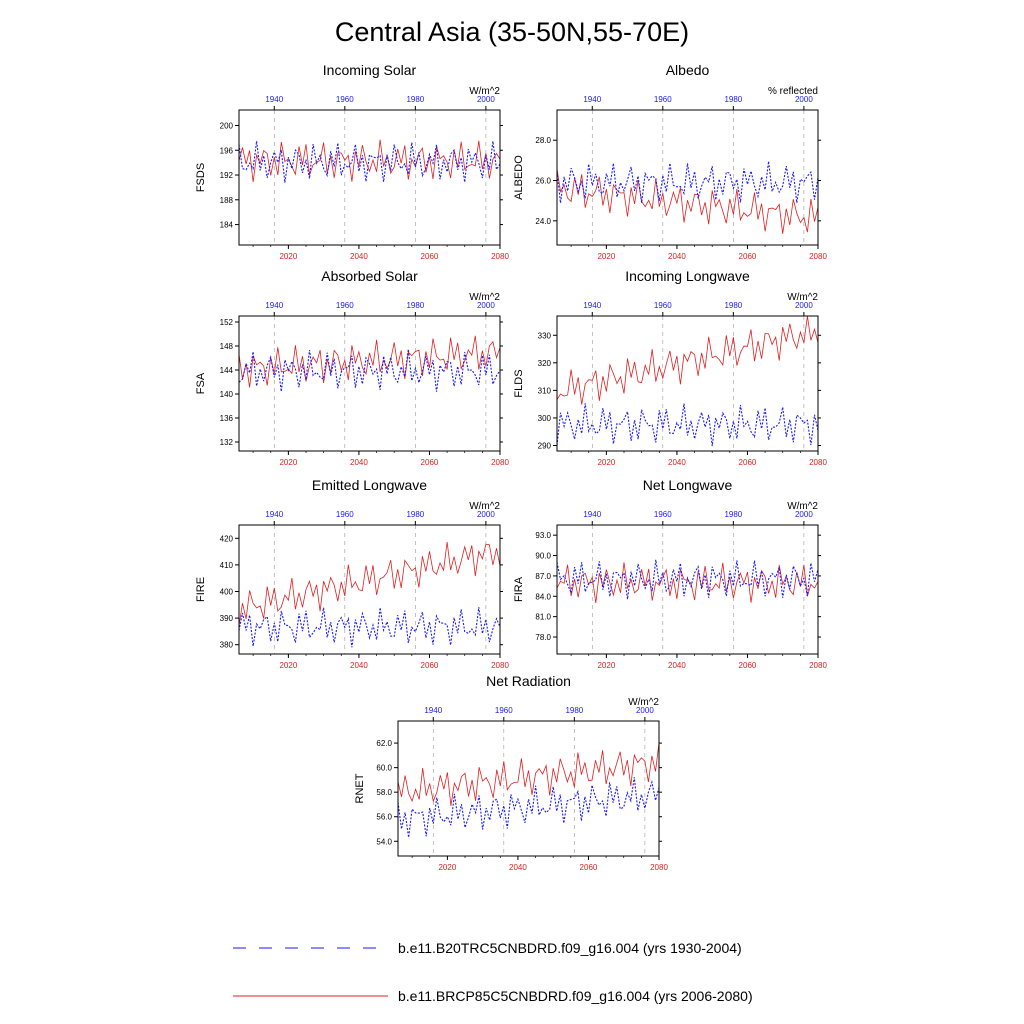 The image size is (1024, 1024). Describe the element at coordinates (227, 418) in the screenshot. I see `y-tick-label: 136` at that location.